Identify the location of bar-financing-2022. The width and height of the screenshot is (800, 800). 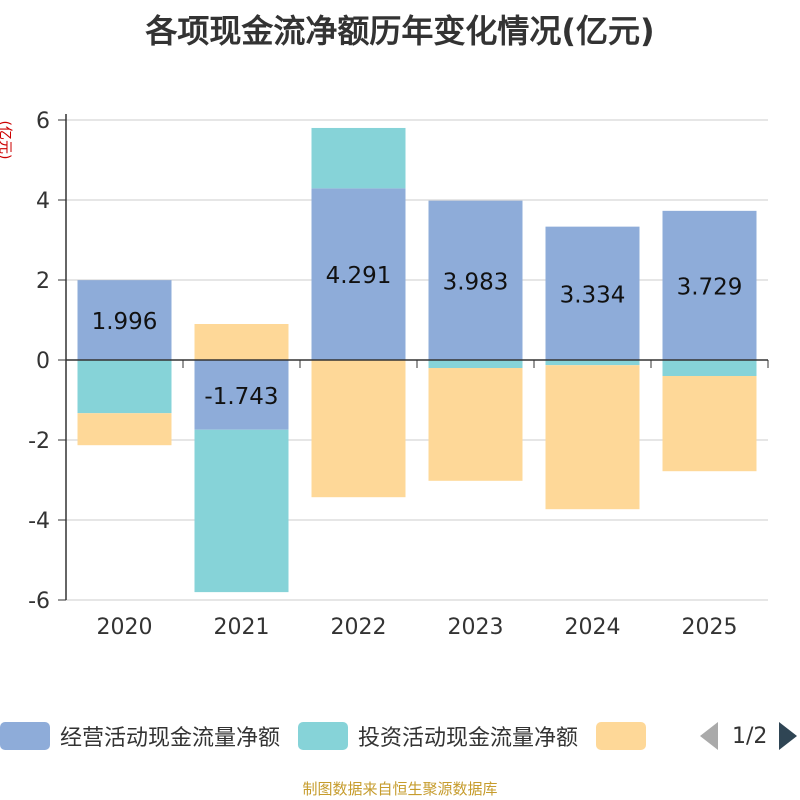
(358, 429).